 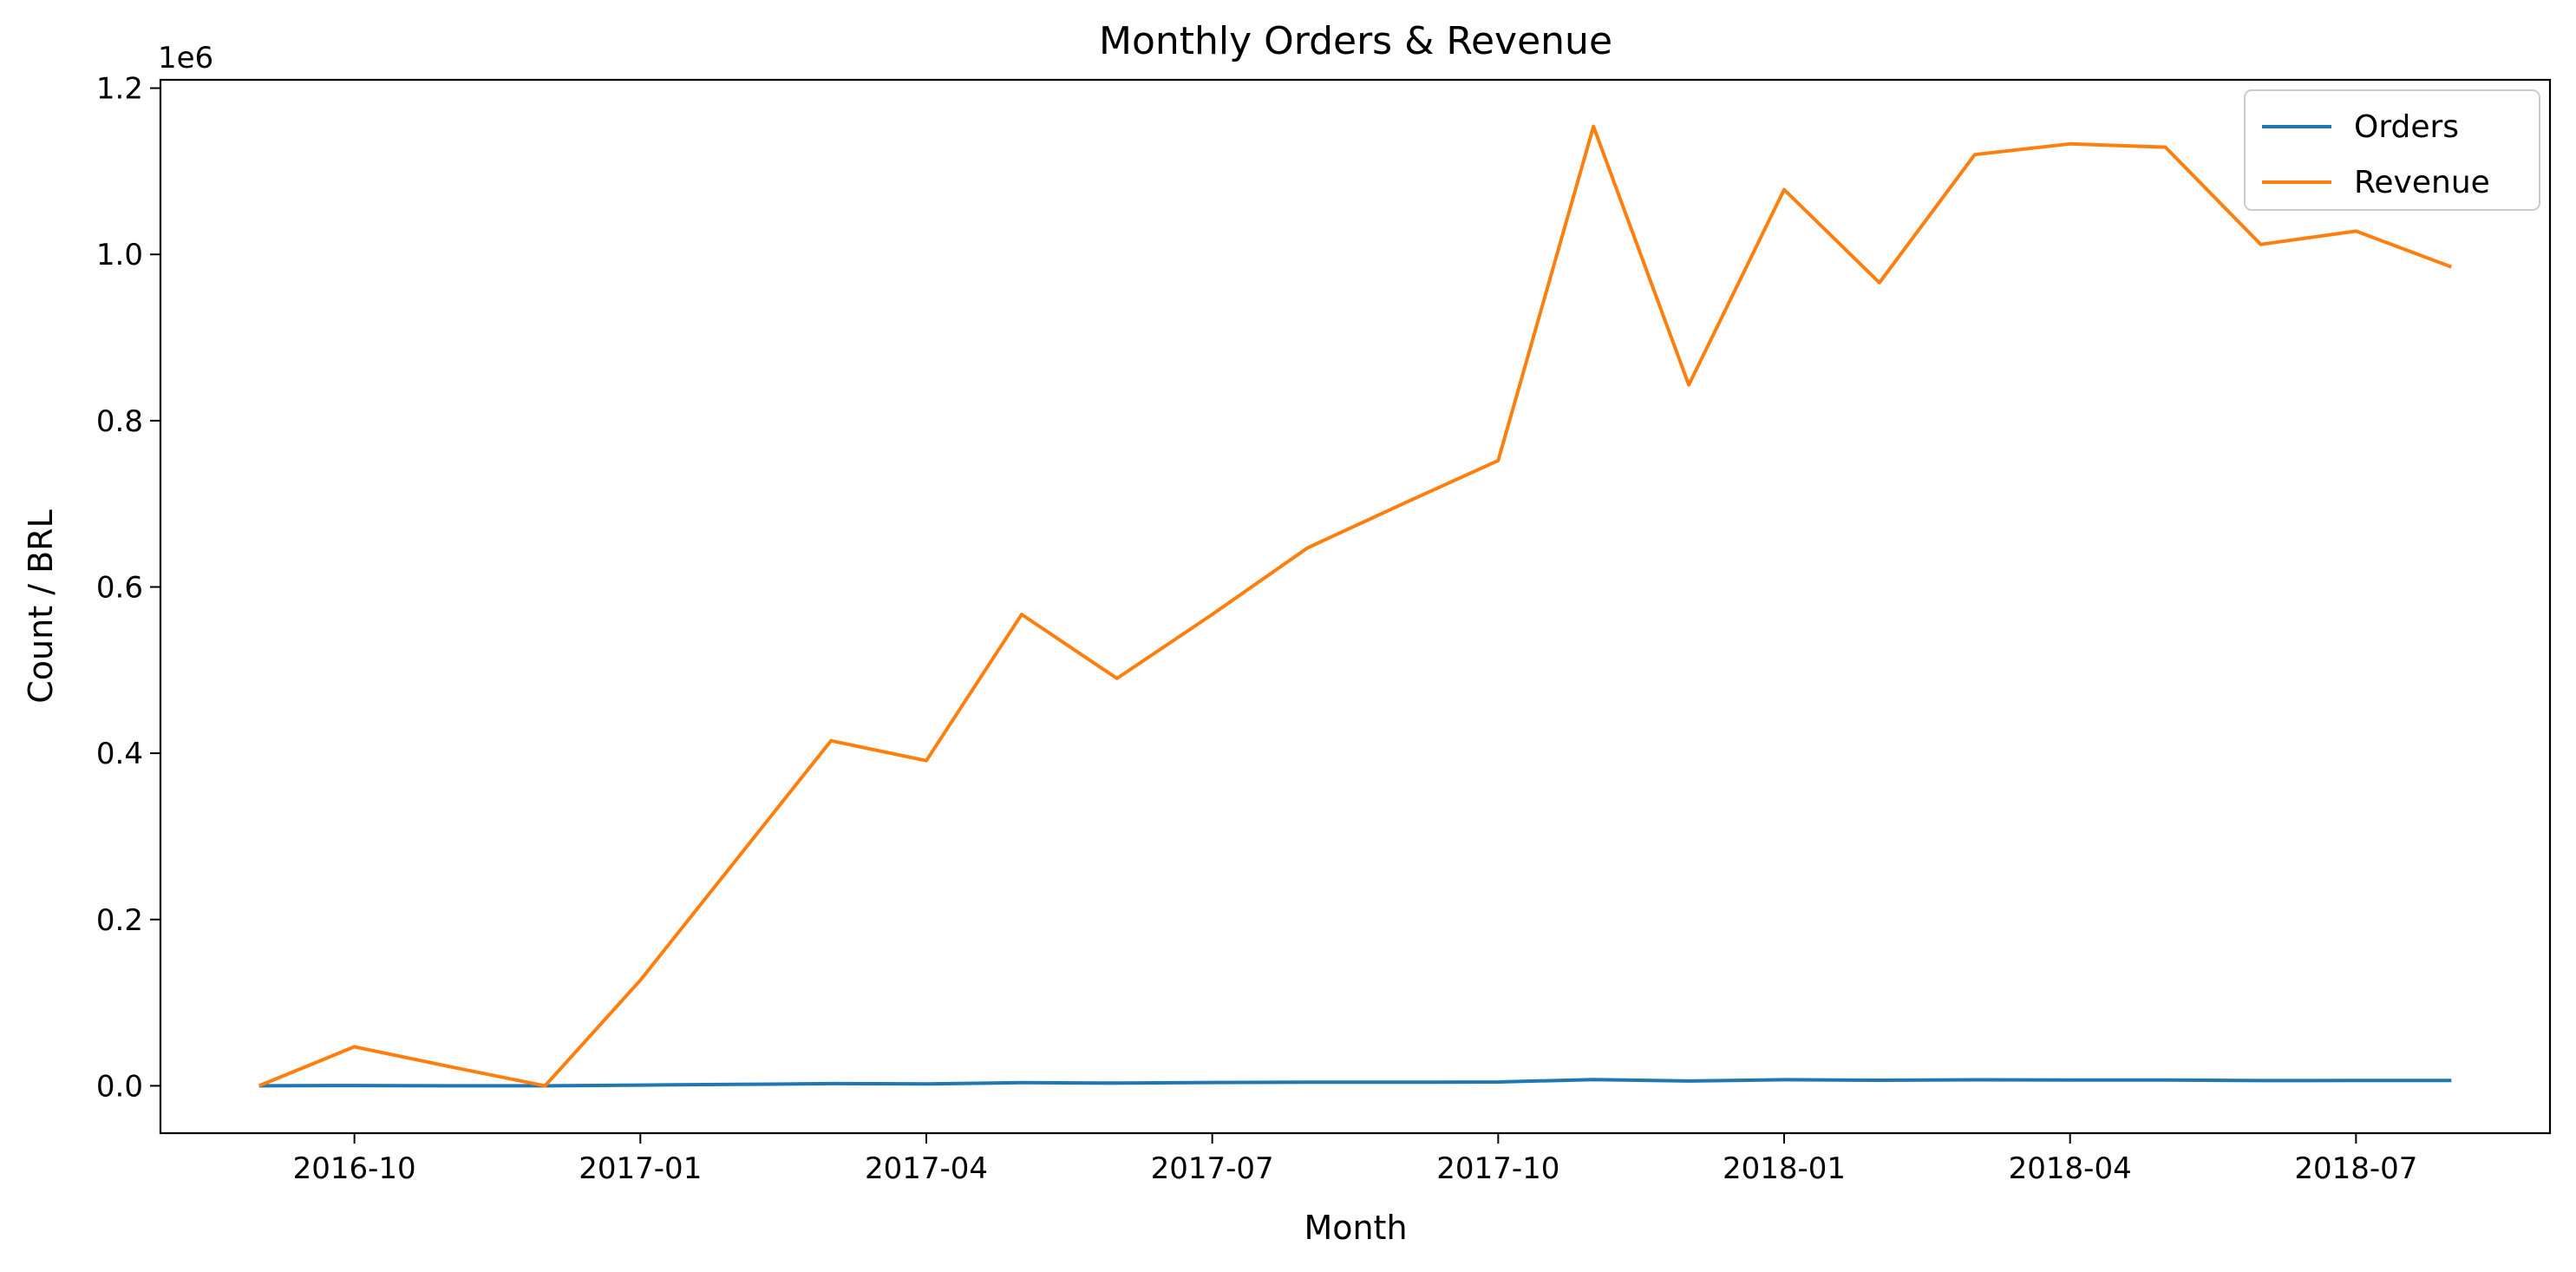 I want to click on legend-box, so click(x=2392, y=150).